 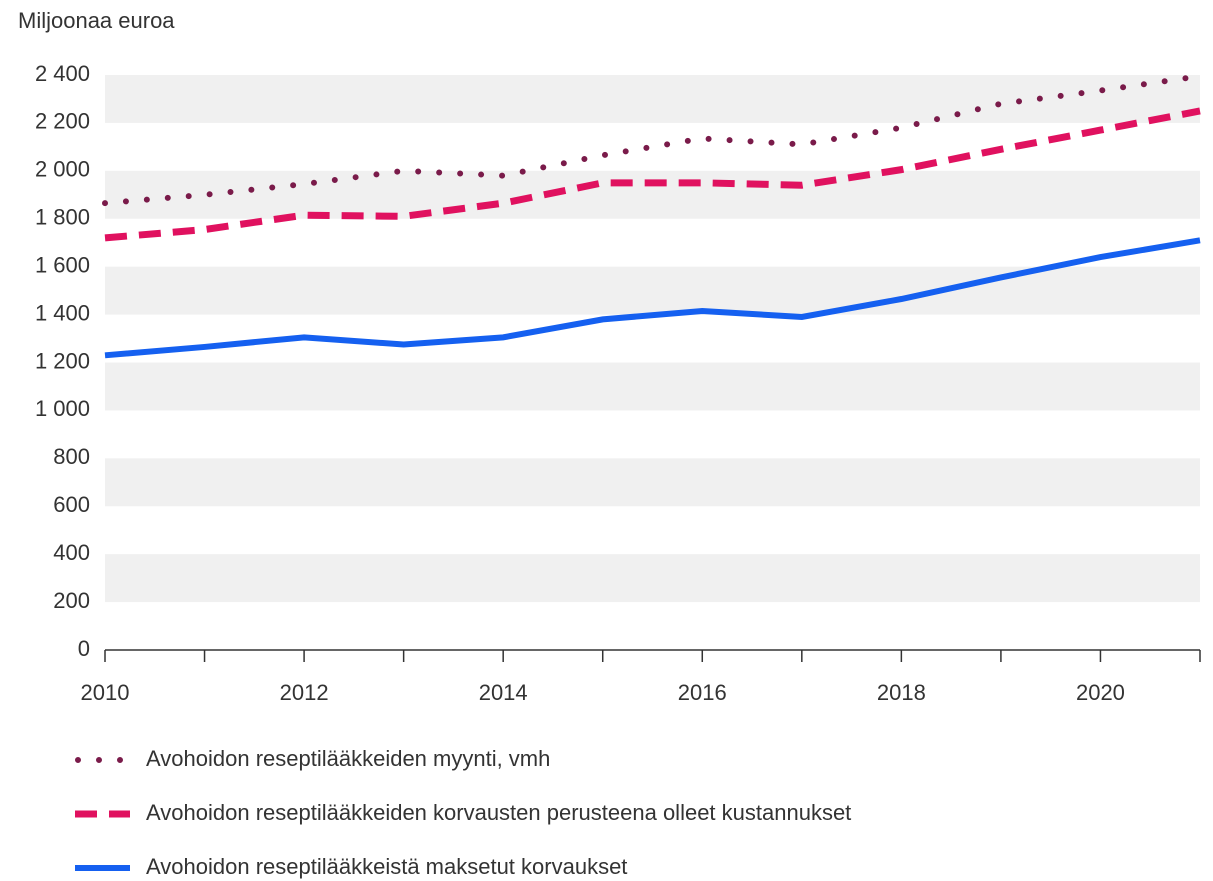 What do you see at coordinates (702, 692) in the screenshot?
I see `x-tick-label: 2016` at bounding box center [702, 692].